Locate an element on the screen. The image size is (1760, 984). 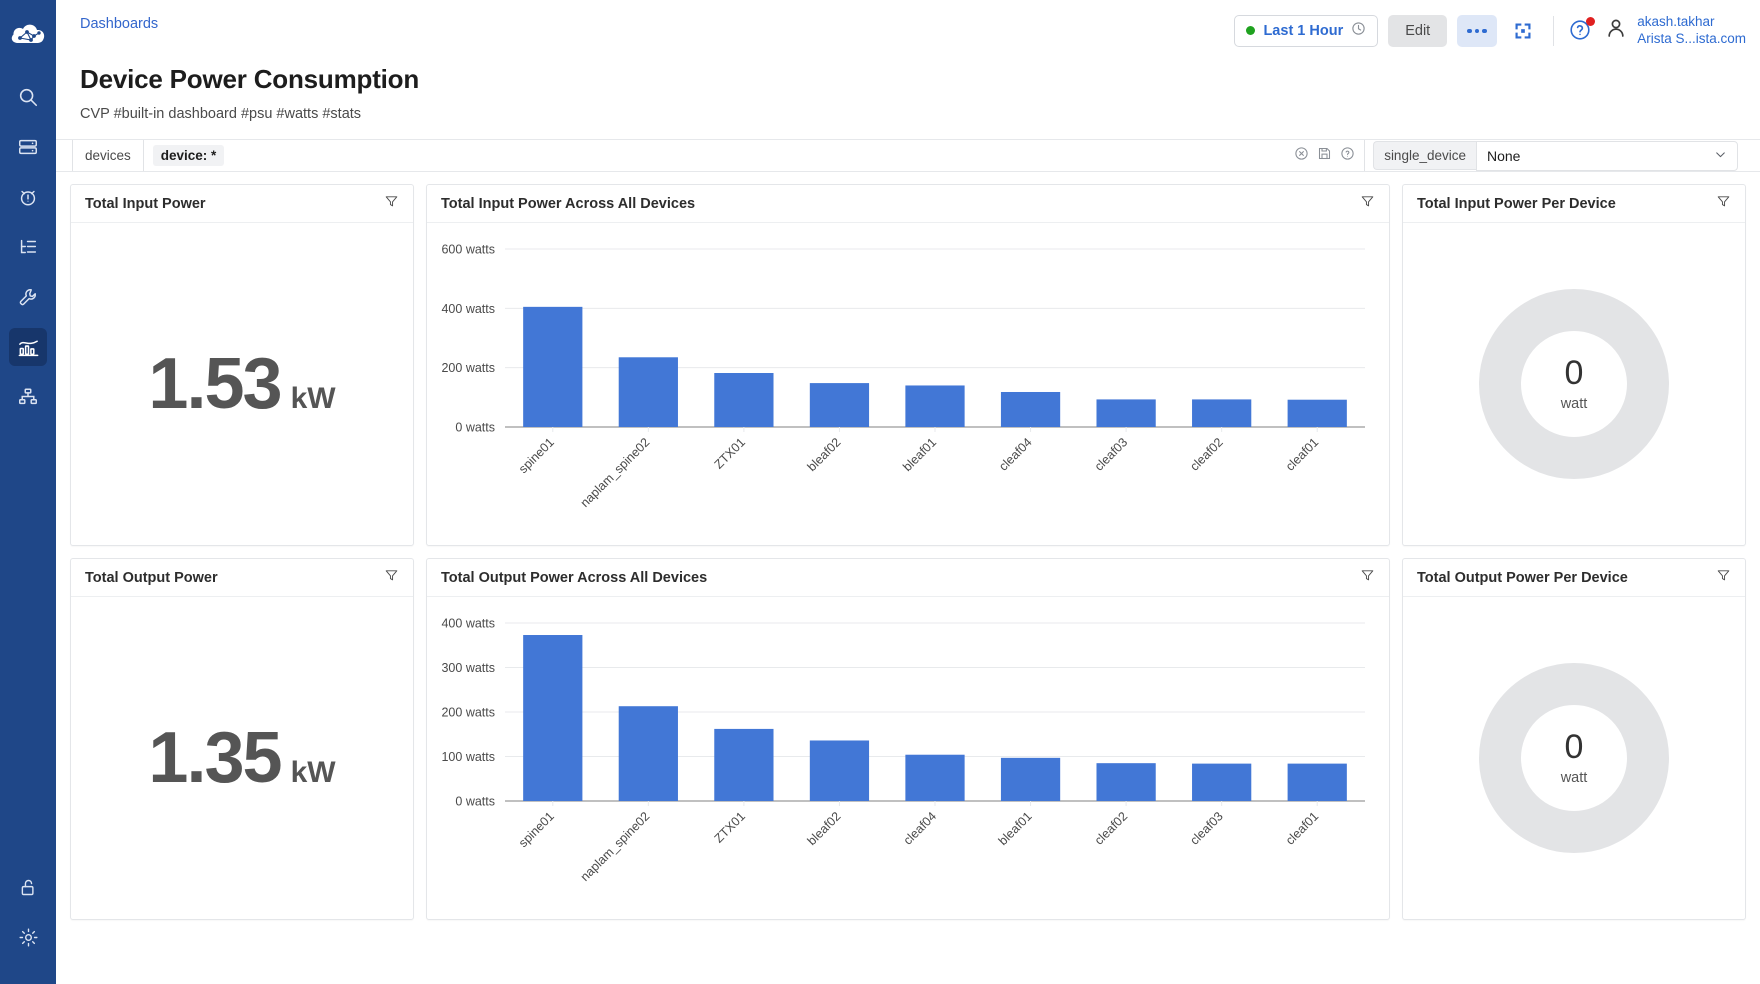
svg-text: 300 watts is located at coordinates (468, 668).